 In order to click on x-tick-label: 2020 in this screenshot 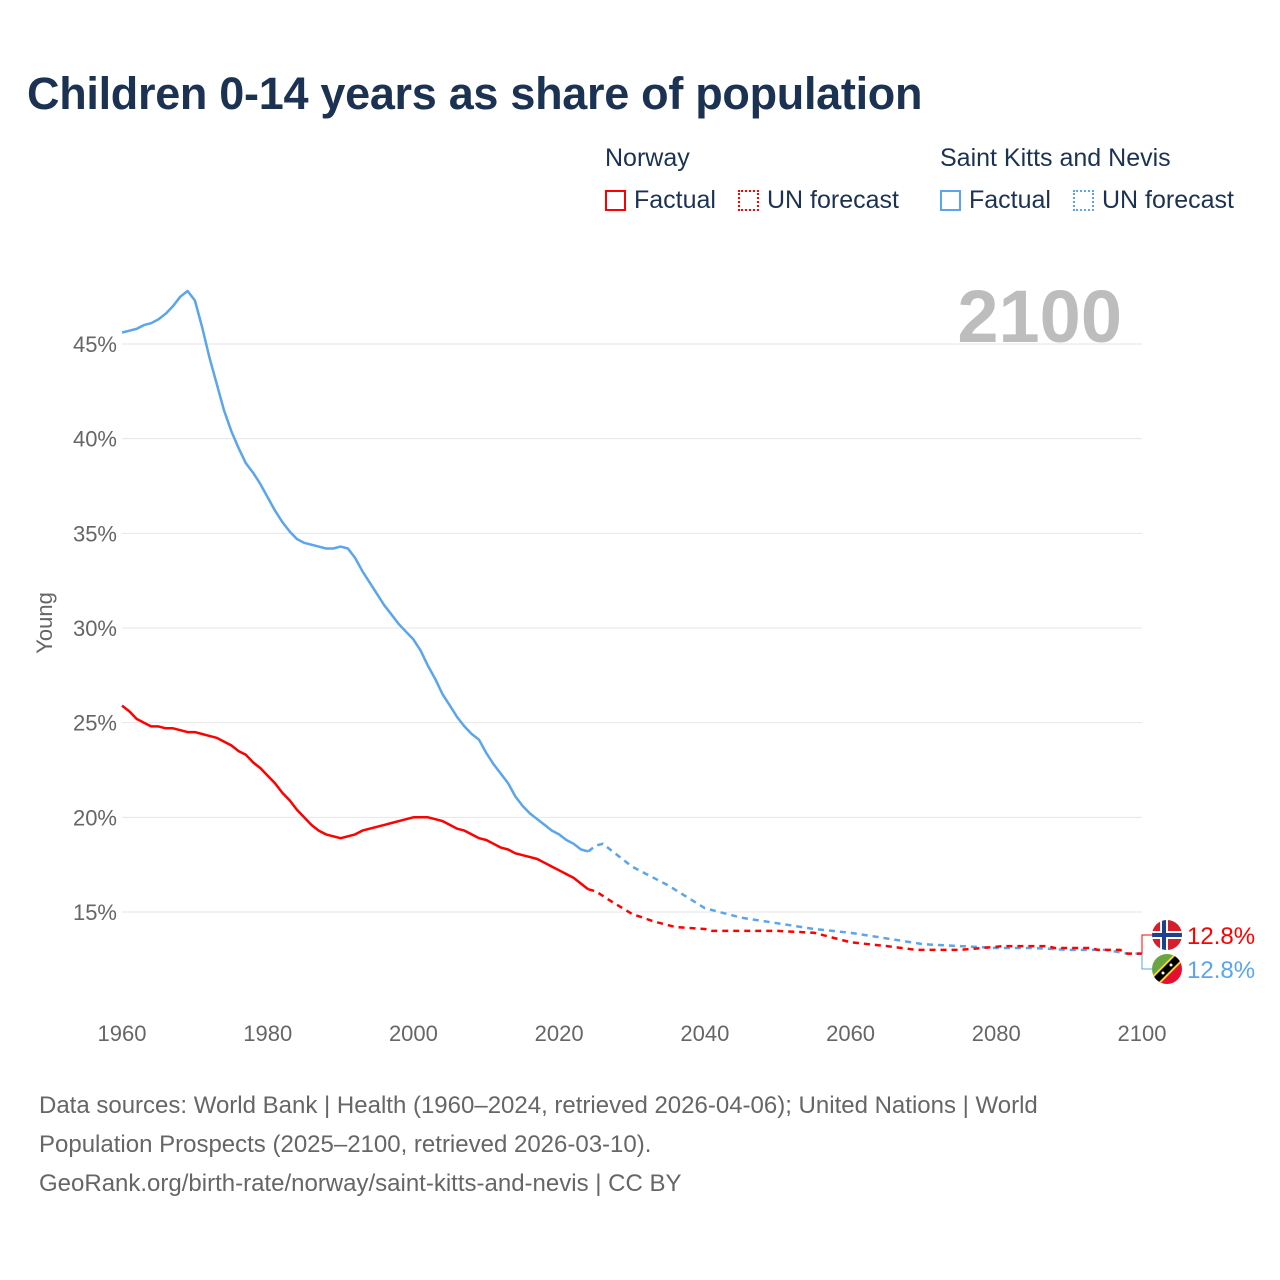, I will do `click(559, 1033)`.